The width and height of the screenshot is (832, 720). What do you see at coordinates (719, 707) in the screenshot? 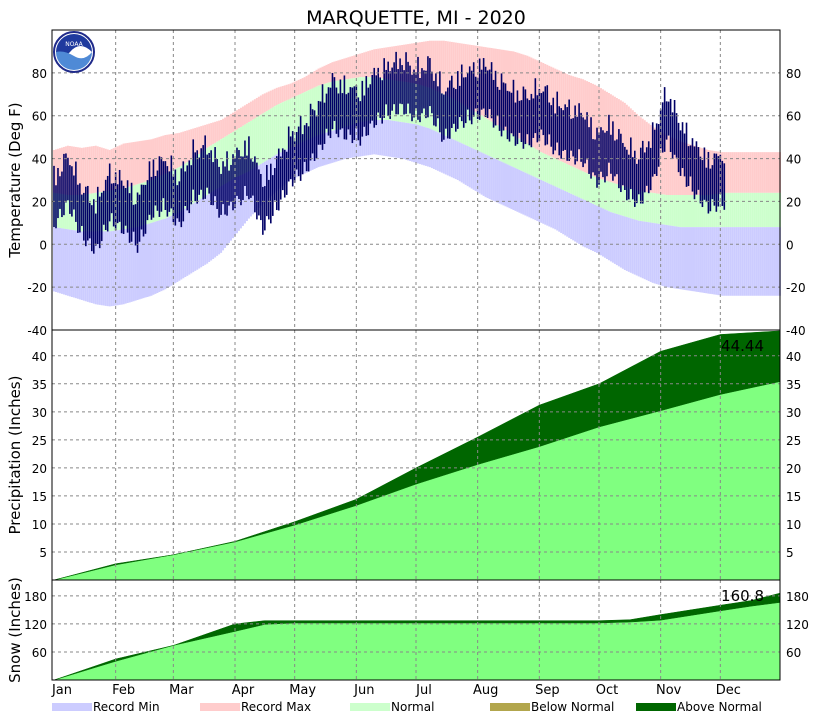
I see `legend-label: Above Normal` at bounding box center [719, 707].